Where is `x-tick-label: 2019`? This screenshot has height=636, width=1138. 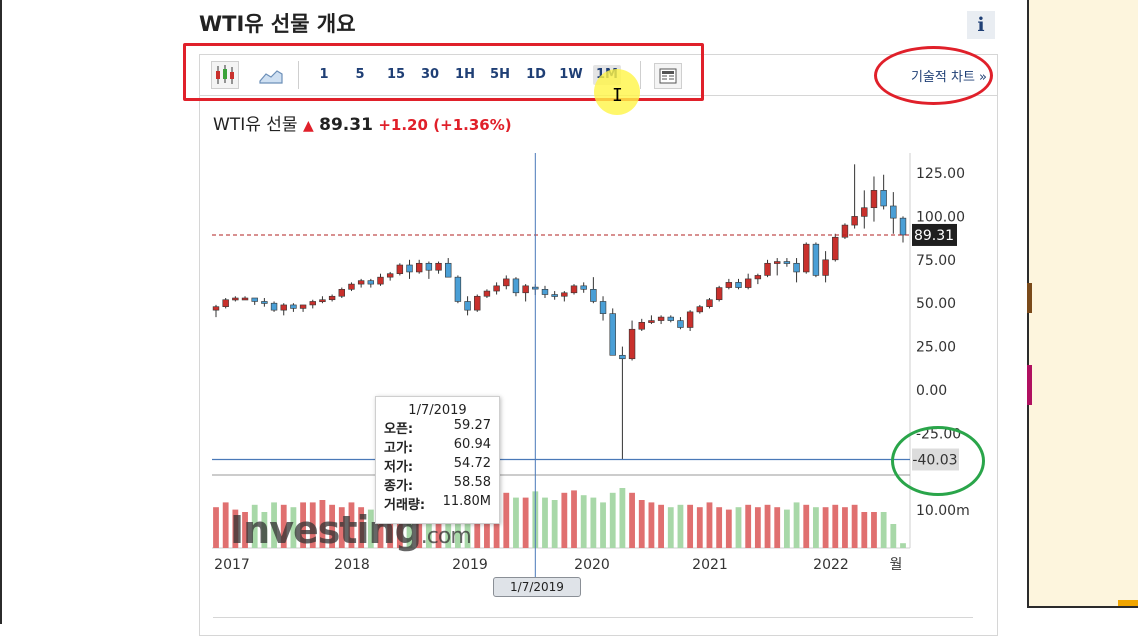
x-tick-label: 2019 is located at coordinates (470, 565).